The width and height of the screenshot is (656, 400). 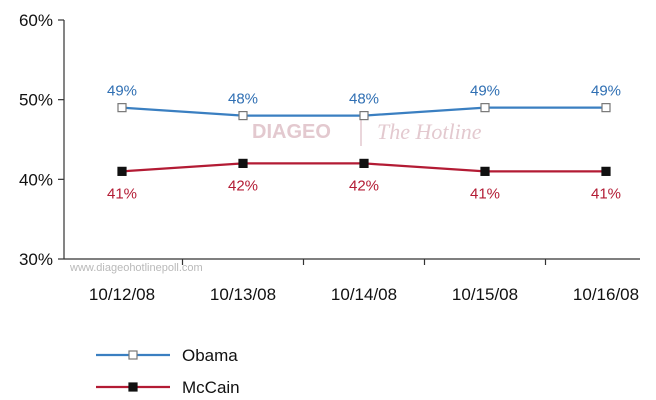 I want to click on legend-label: Obama, so click(x=210, y=355).